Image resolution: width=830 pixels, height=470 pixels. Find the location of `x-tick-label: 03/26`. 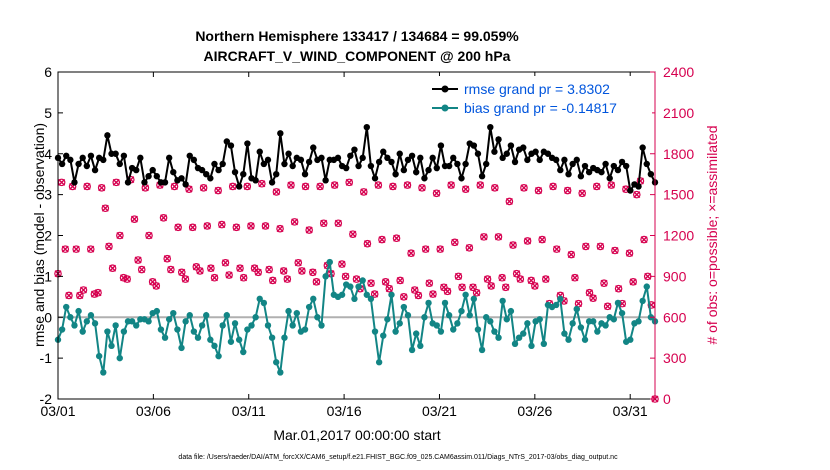

x-tick-label: 03/26 is located at coordinates (534, 411).